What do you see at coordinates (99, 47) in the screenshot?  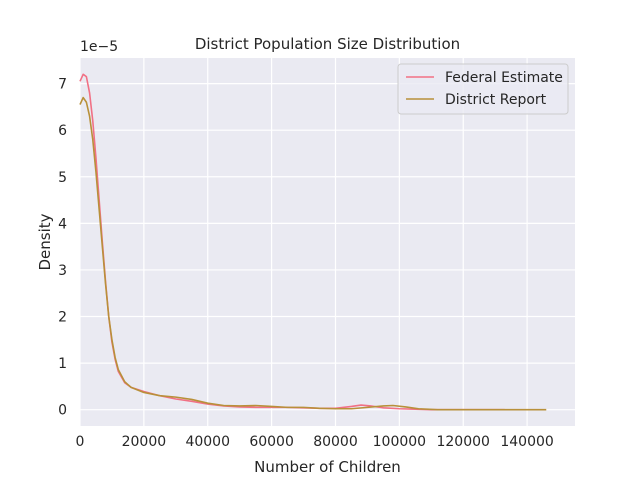 I see `y-axis-offset-label: 1e−5` at bounding box center [99, 47].